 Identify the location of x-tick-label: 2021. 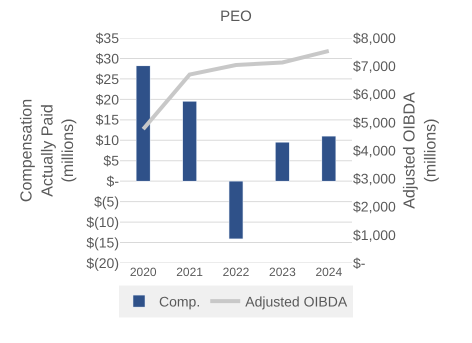
(190, 272).